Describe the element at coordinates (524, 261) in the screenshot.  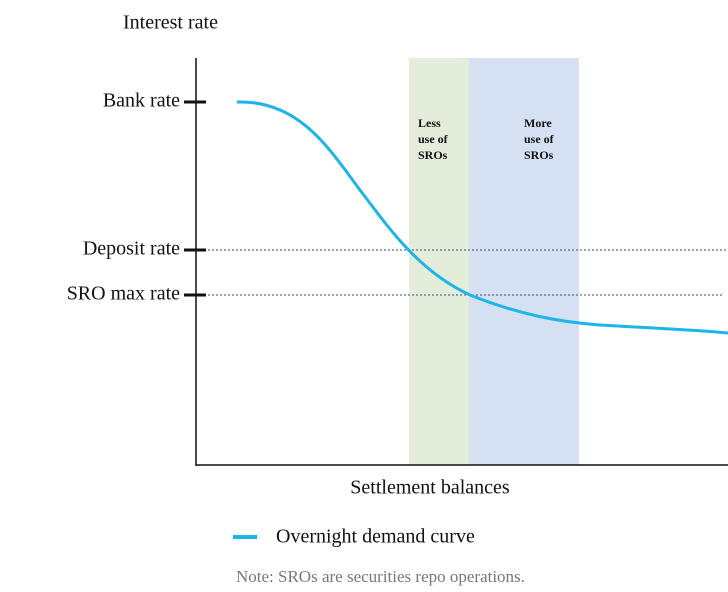
I see `more-band` at that location.